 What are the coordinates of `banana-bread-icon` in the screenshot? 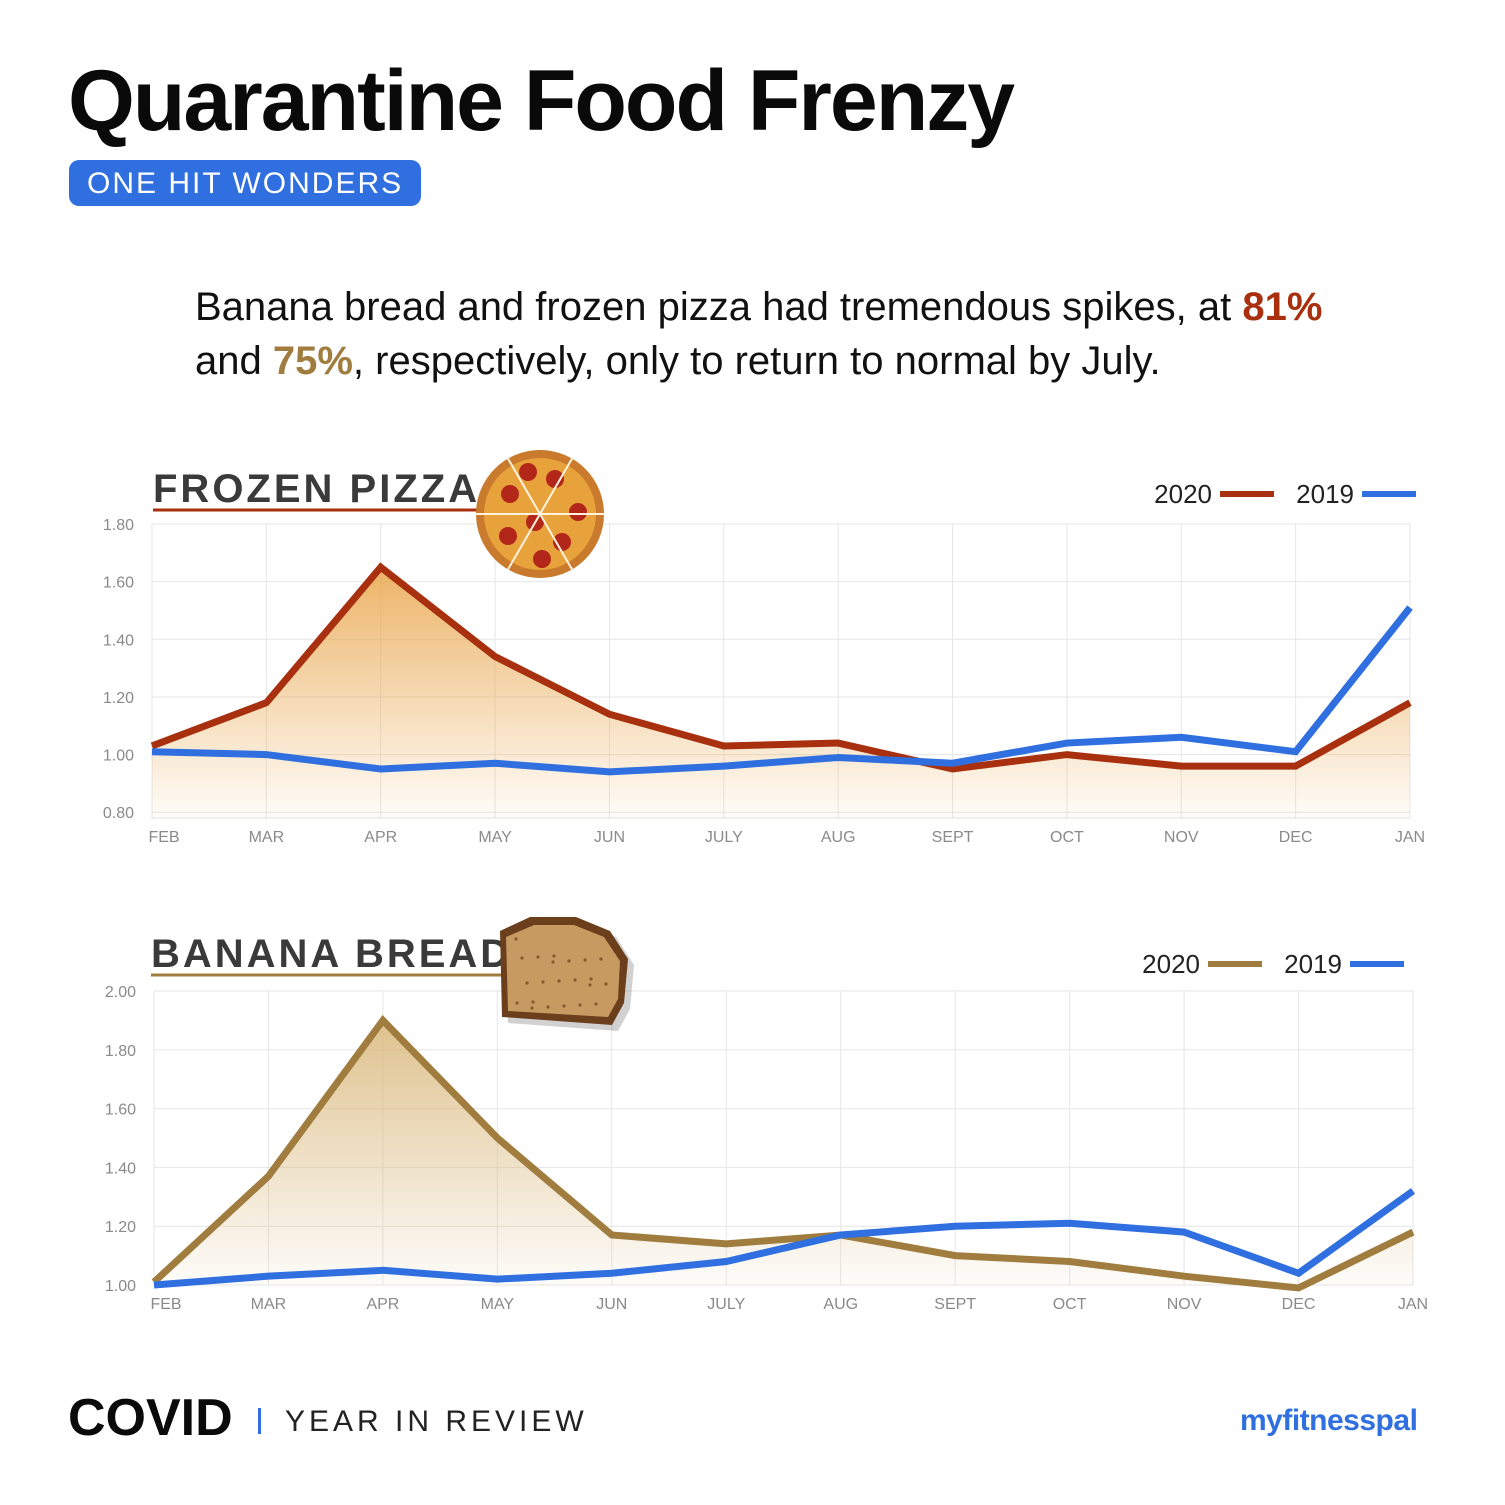 It's located at (567, 974).